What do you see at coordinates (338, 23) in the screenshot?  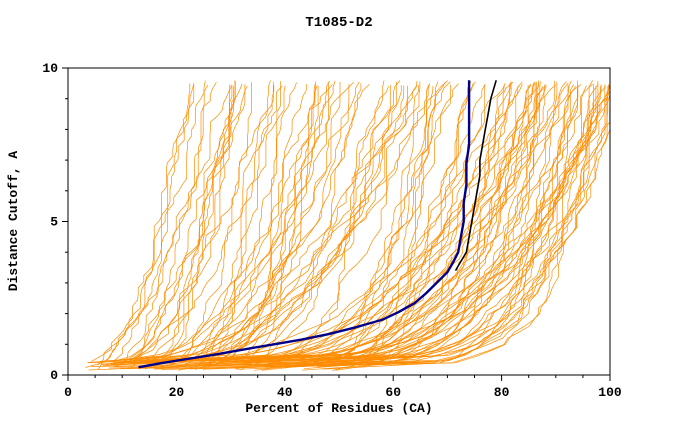 I see `chart-title: T1085-D2` at bounding box center [338, 23].